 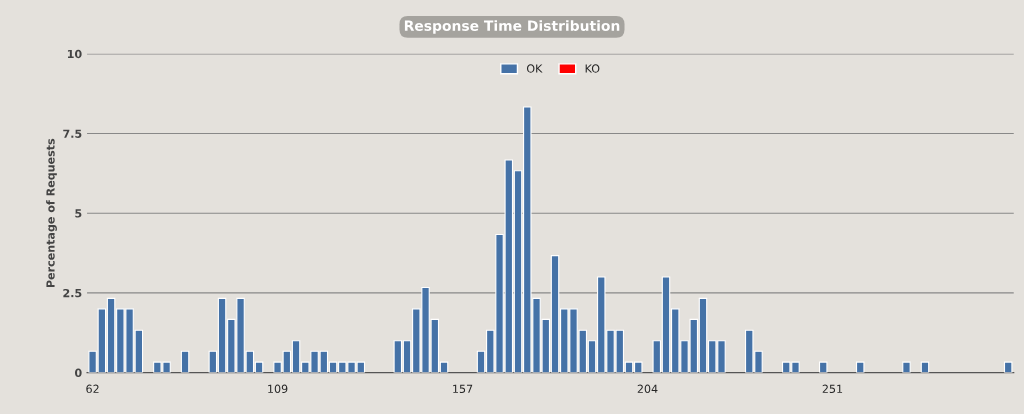 I want to click on legend-label: KO, so click(x=592, y=68).